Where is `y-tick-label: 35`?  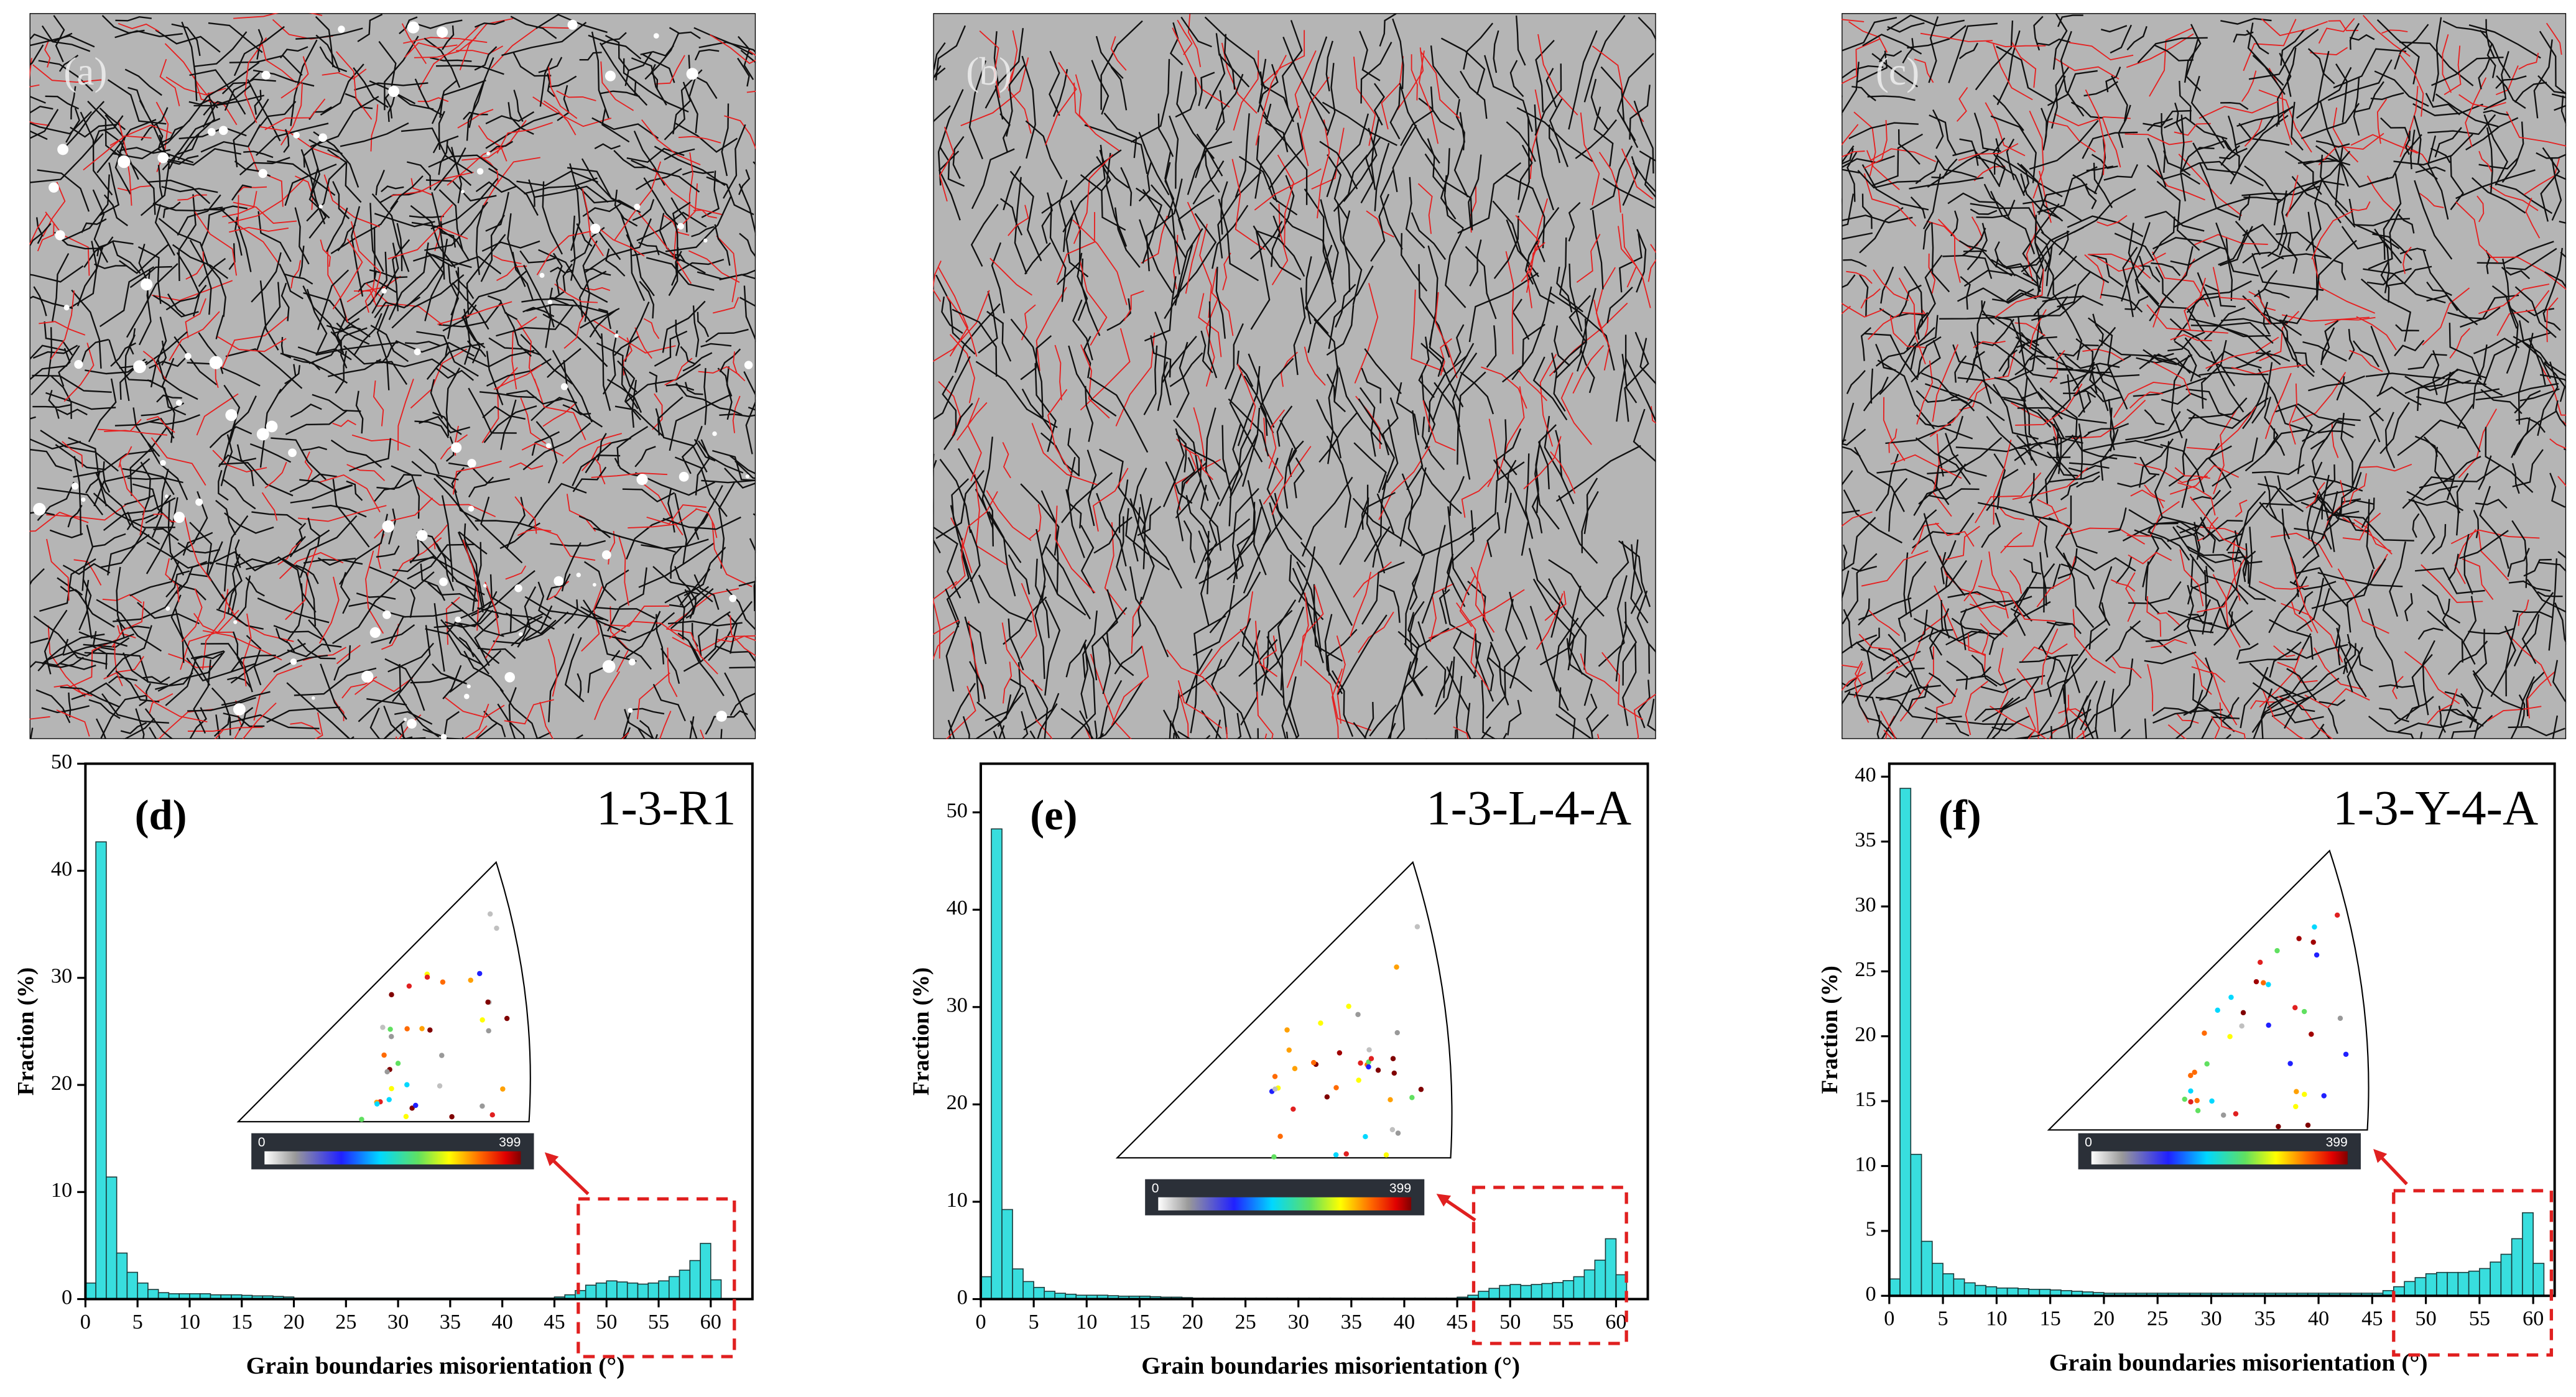
y-tick-label: 35 is located at coordinates (1866, 840).